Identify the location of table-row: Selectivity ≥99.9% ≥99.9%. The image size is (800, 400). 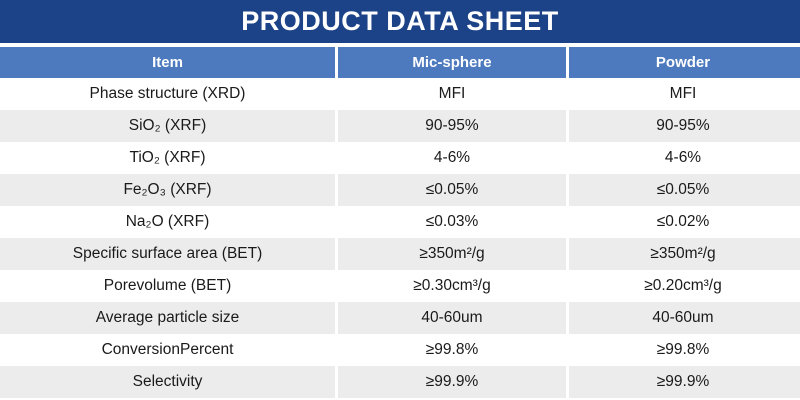
(400, 382).